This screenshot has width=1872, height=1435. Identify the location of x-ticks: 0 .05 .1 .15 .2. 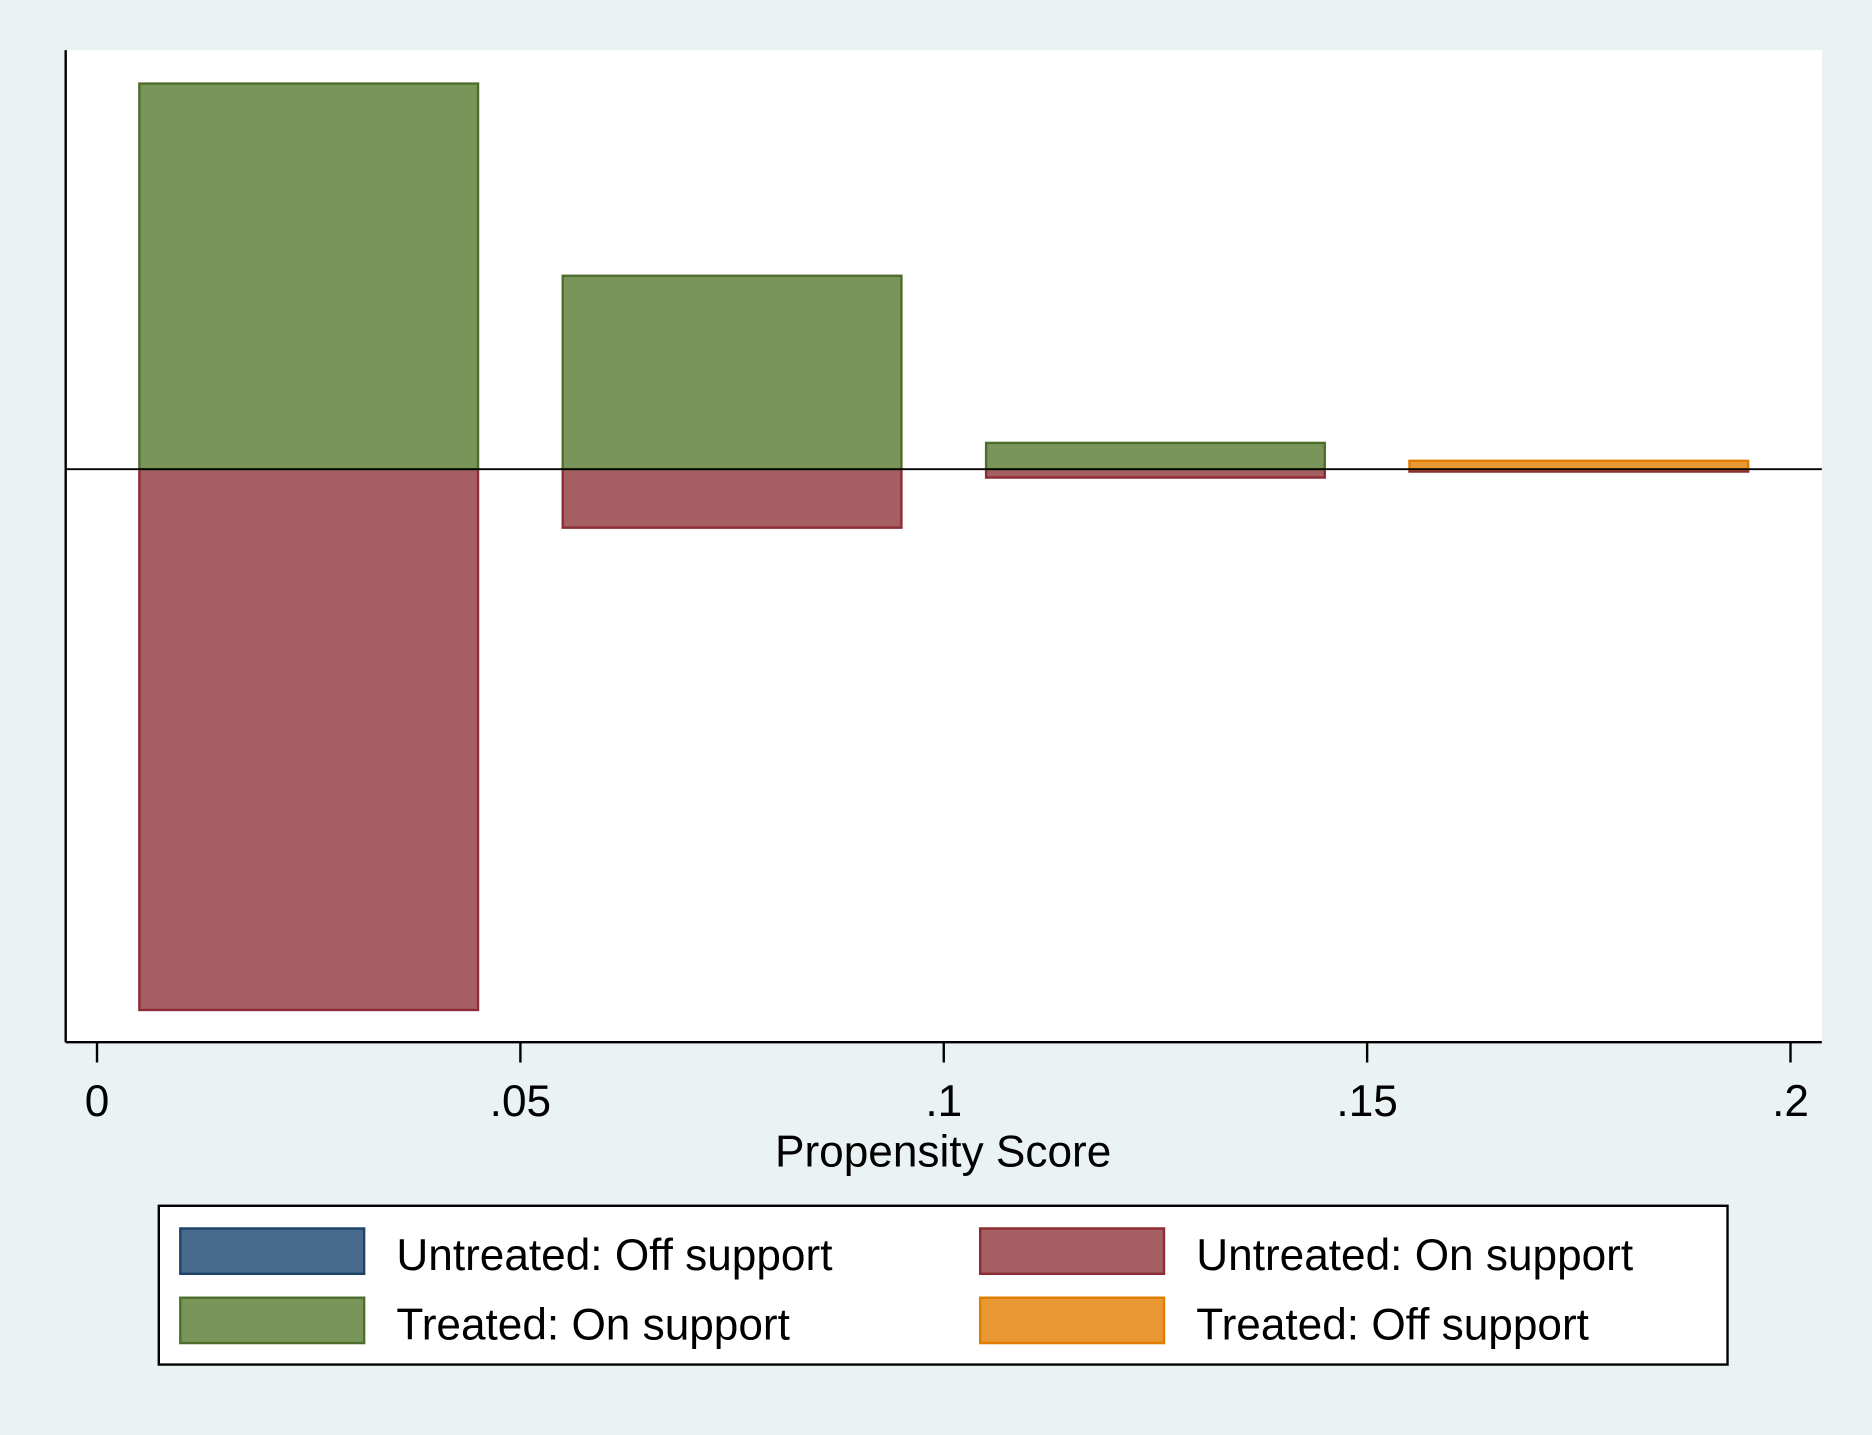
(947, 1084).